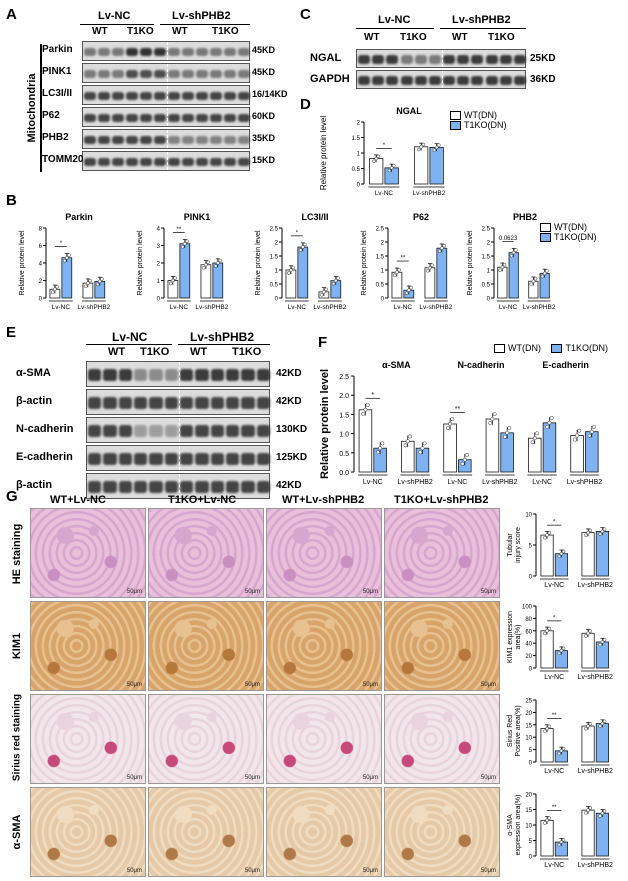  What do you see at coordinates (568, 237) in the screenshot?
I see `legend-b-t1ko: T1KO(DN)` at bounding box center [568, 237].